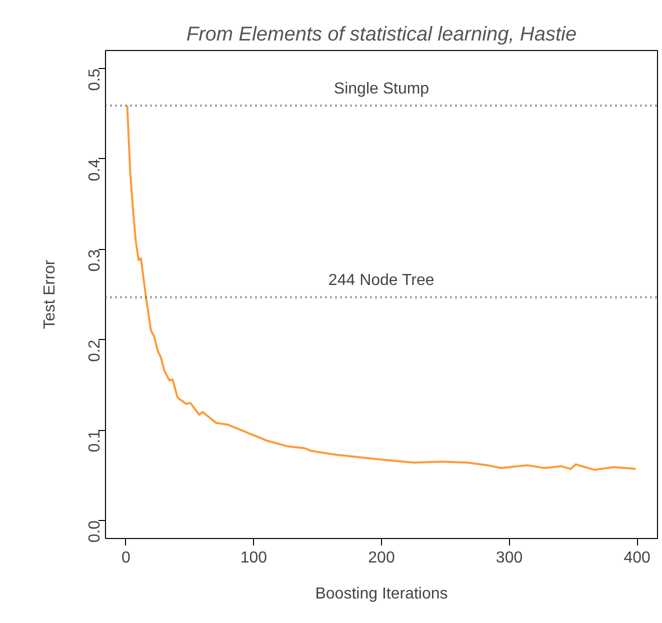 This screenshot has width=662, height=623. Describe the element at coordinates (382, 89) in the screenshot. I see `ref-line-label: Single Stump` at that location.